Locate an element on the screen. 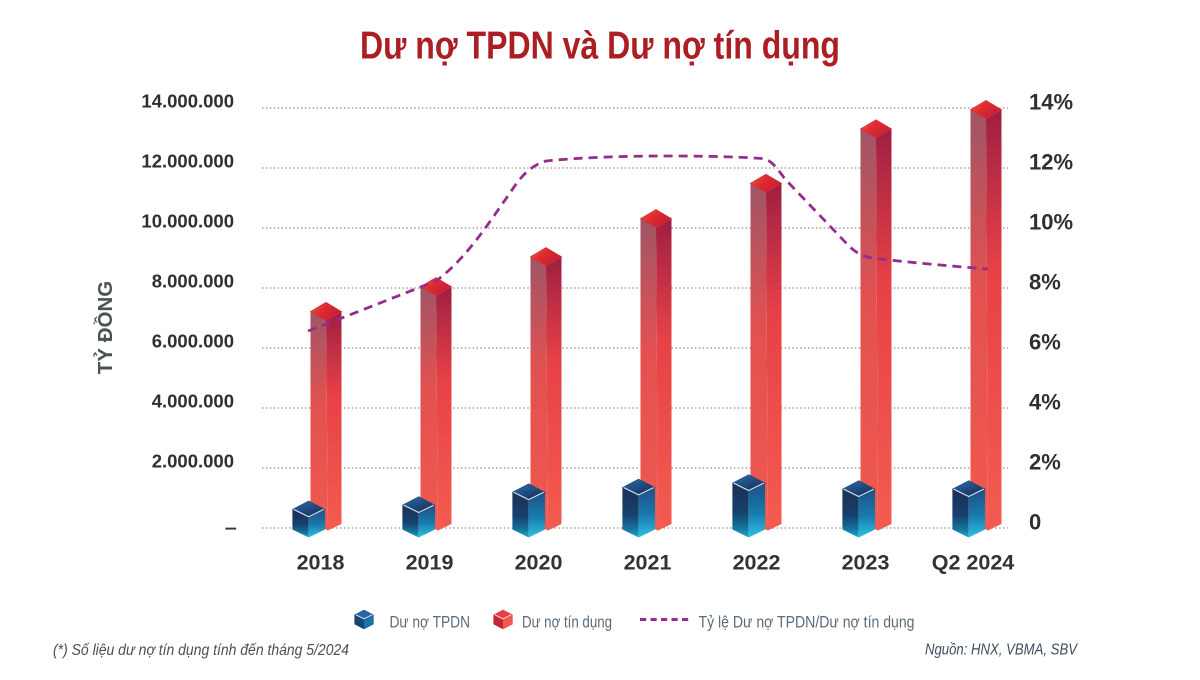 The image size is (1200, 680). svg-text: 0 is located at coordinates (1035, 522).